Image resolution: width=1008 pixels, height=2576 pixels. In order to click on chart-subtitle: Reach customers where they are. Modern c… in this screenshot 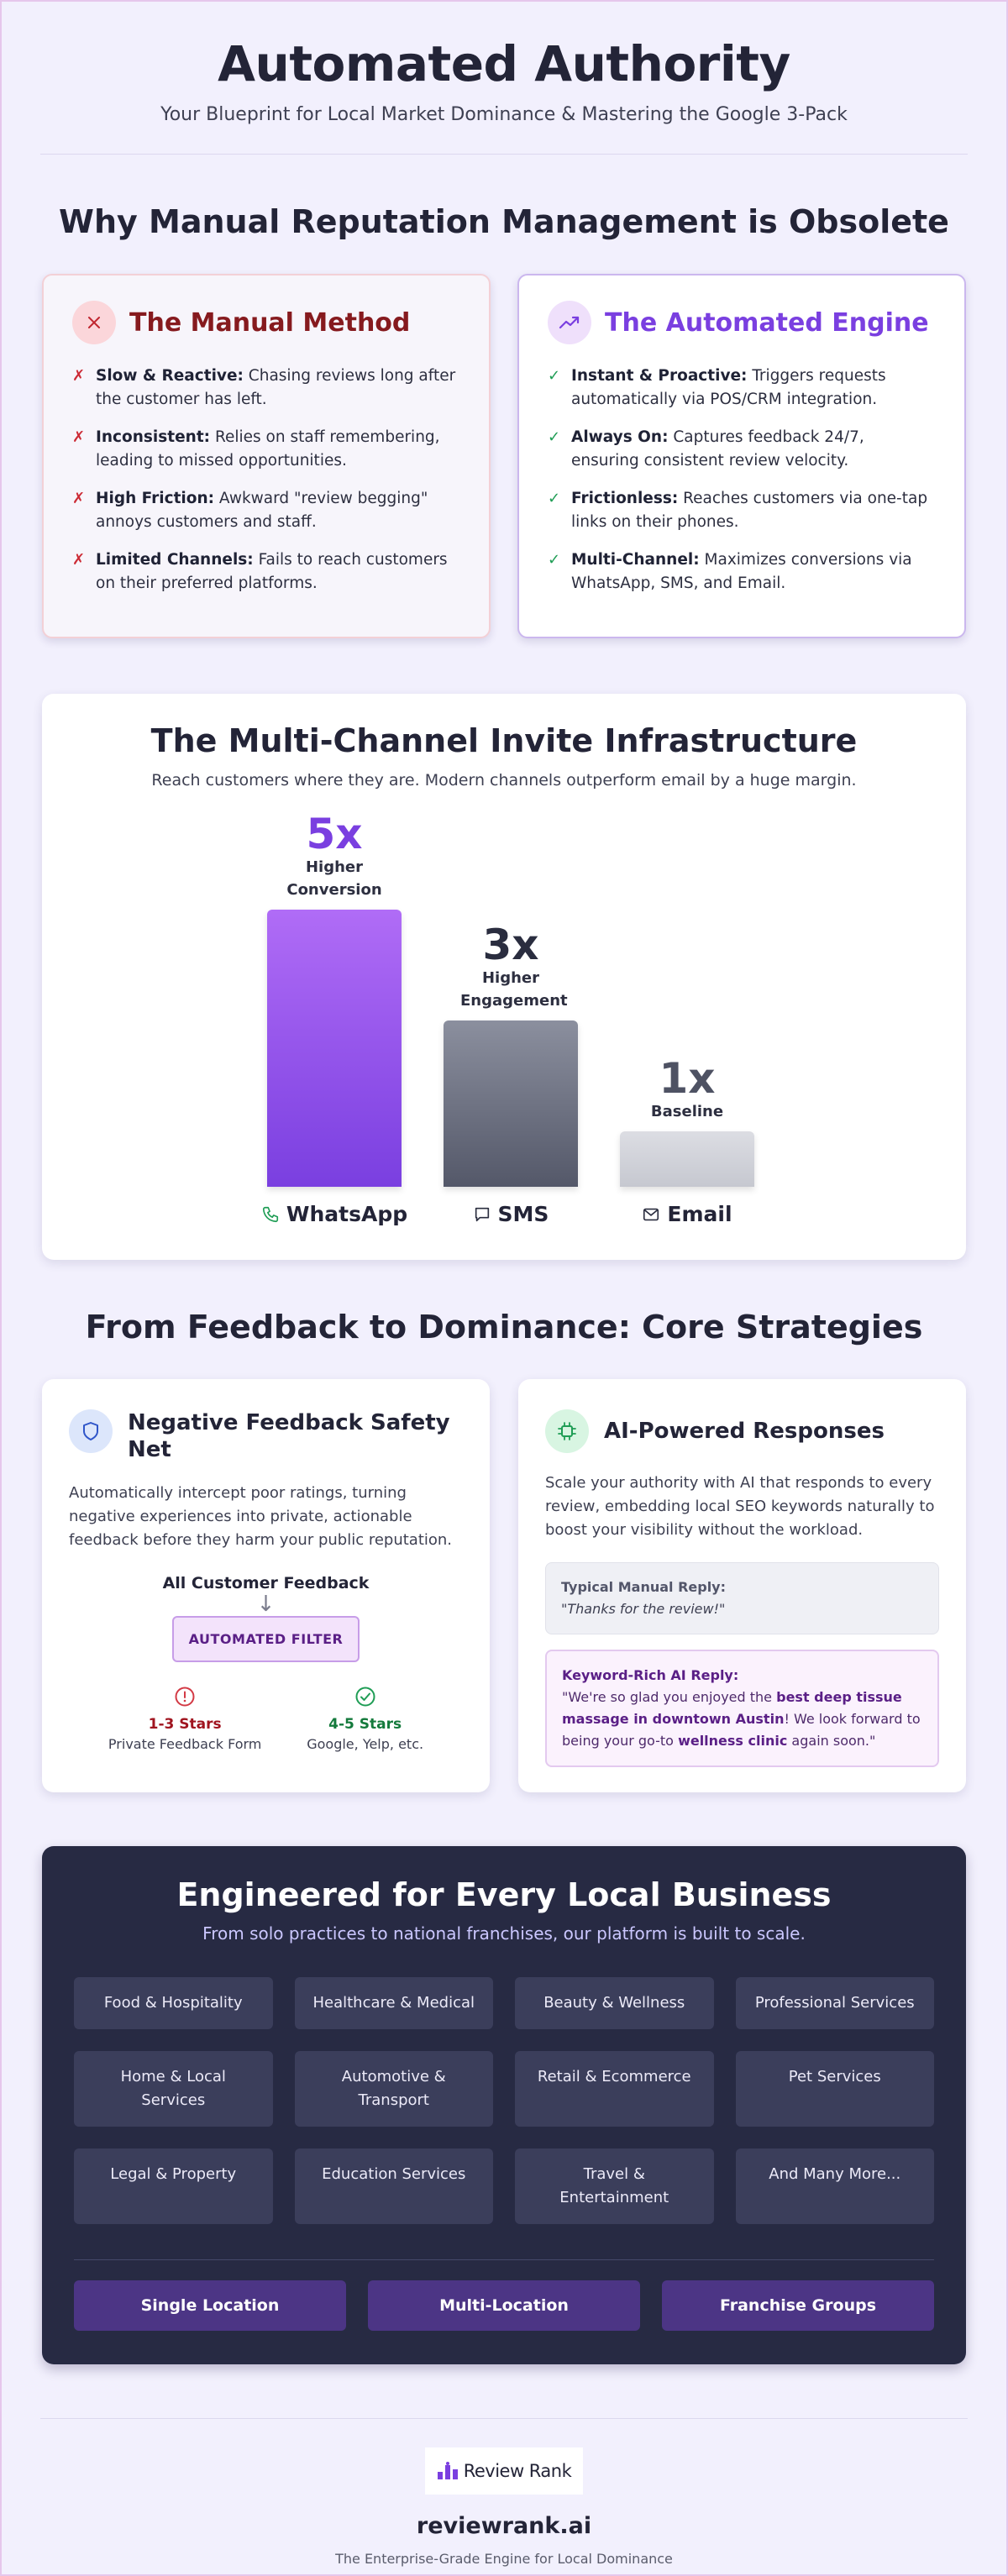, I will do `click(504, 780)`.